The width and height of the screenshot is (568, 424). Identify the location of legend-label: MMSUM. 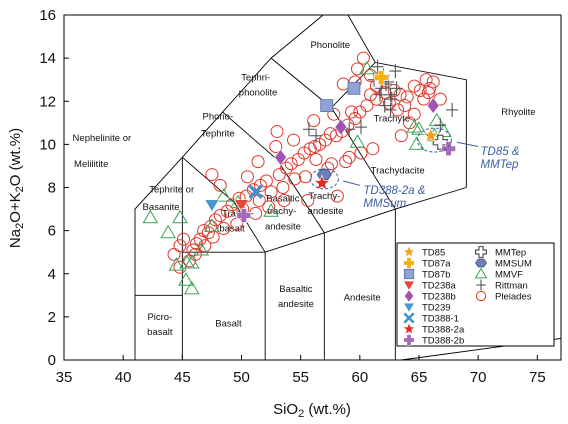
(513, 264).